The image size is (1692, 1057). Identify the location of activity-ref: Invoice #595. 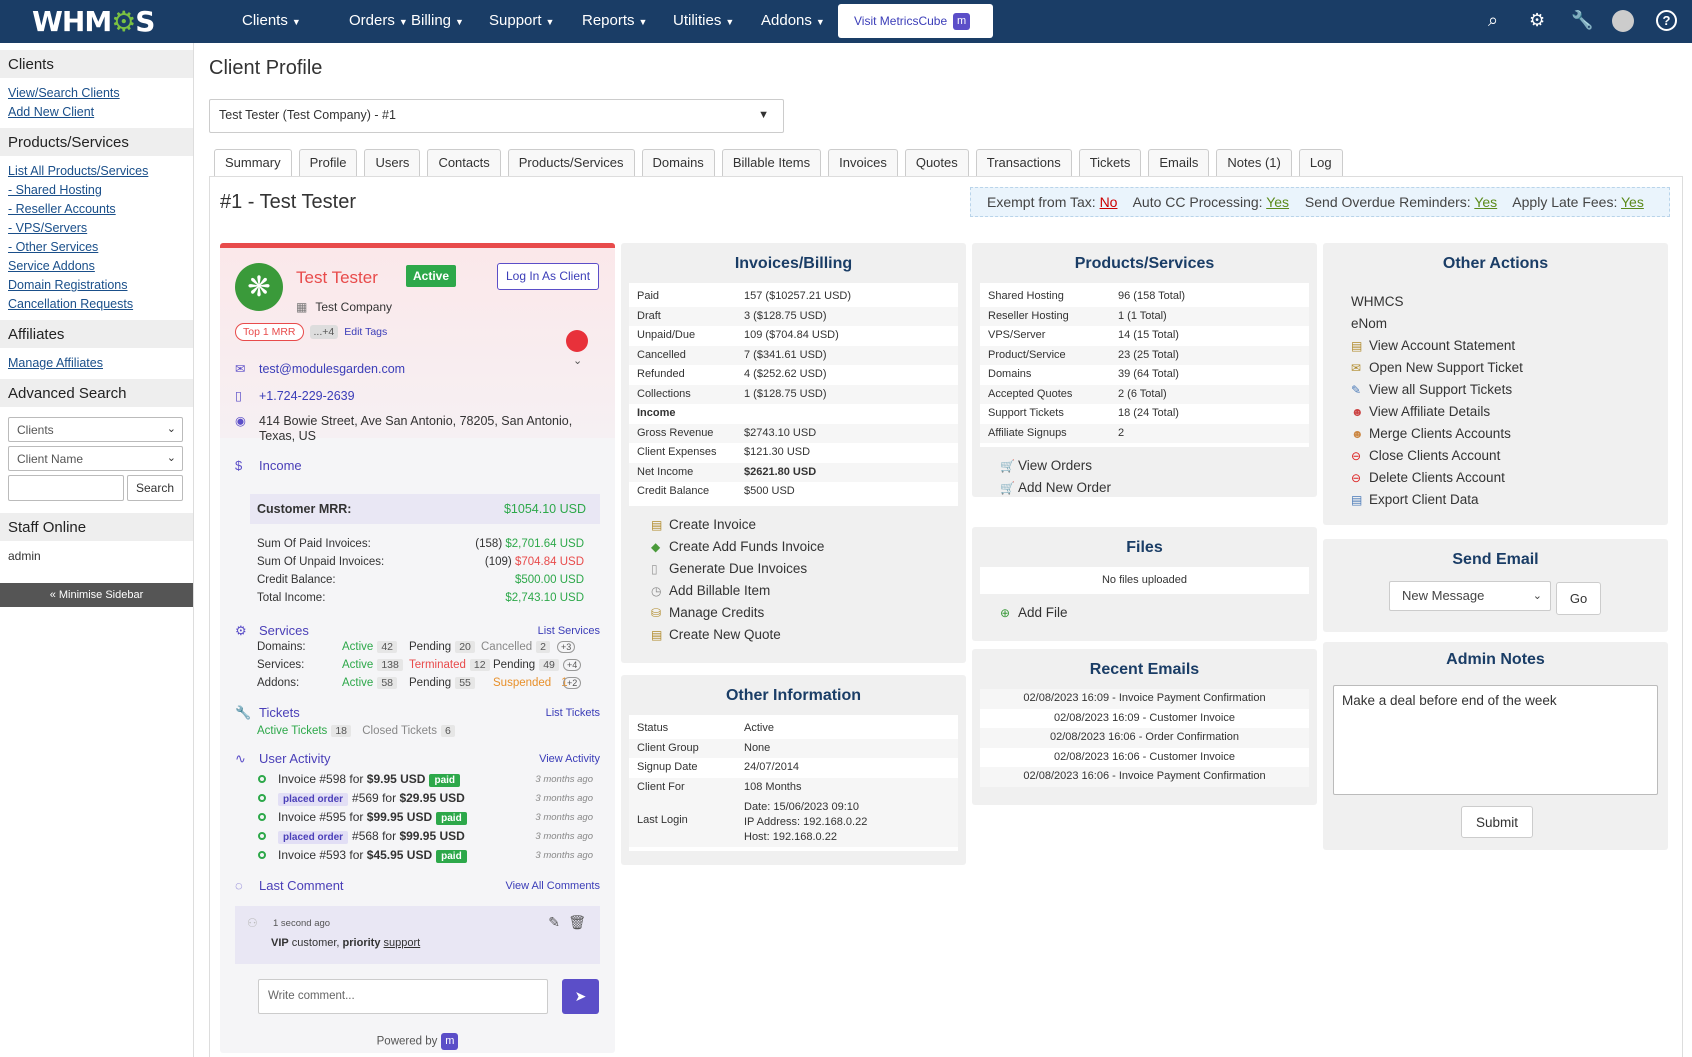
(312, 817).